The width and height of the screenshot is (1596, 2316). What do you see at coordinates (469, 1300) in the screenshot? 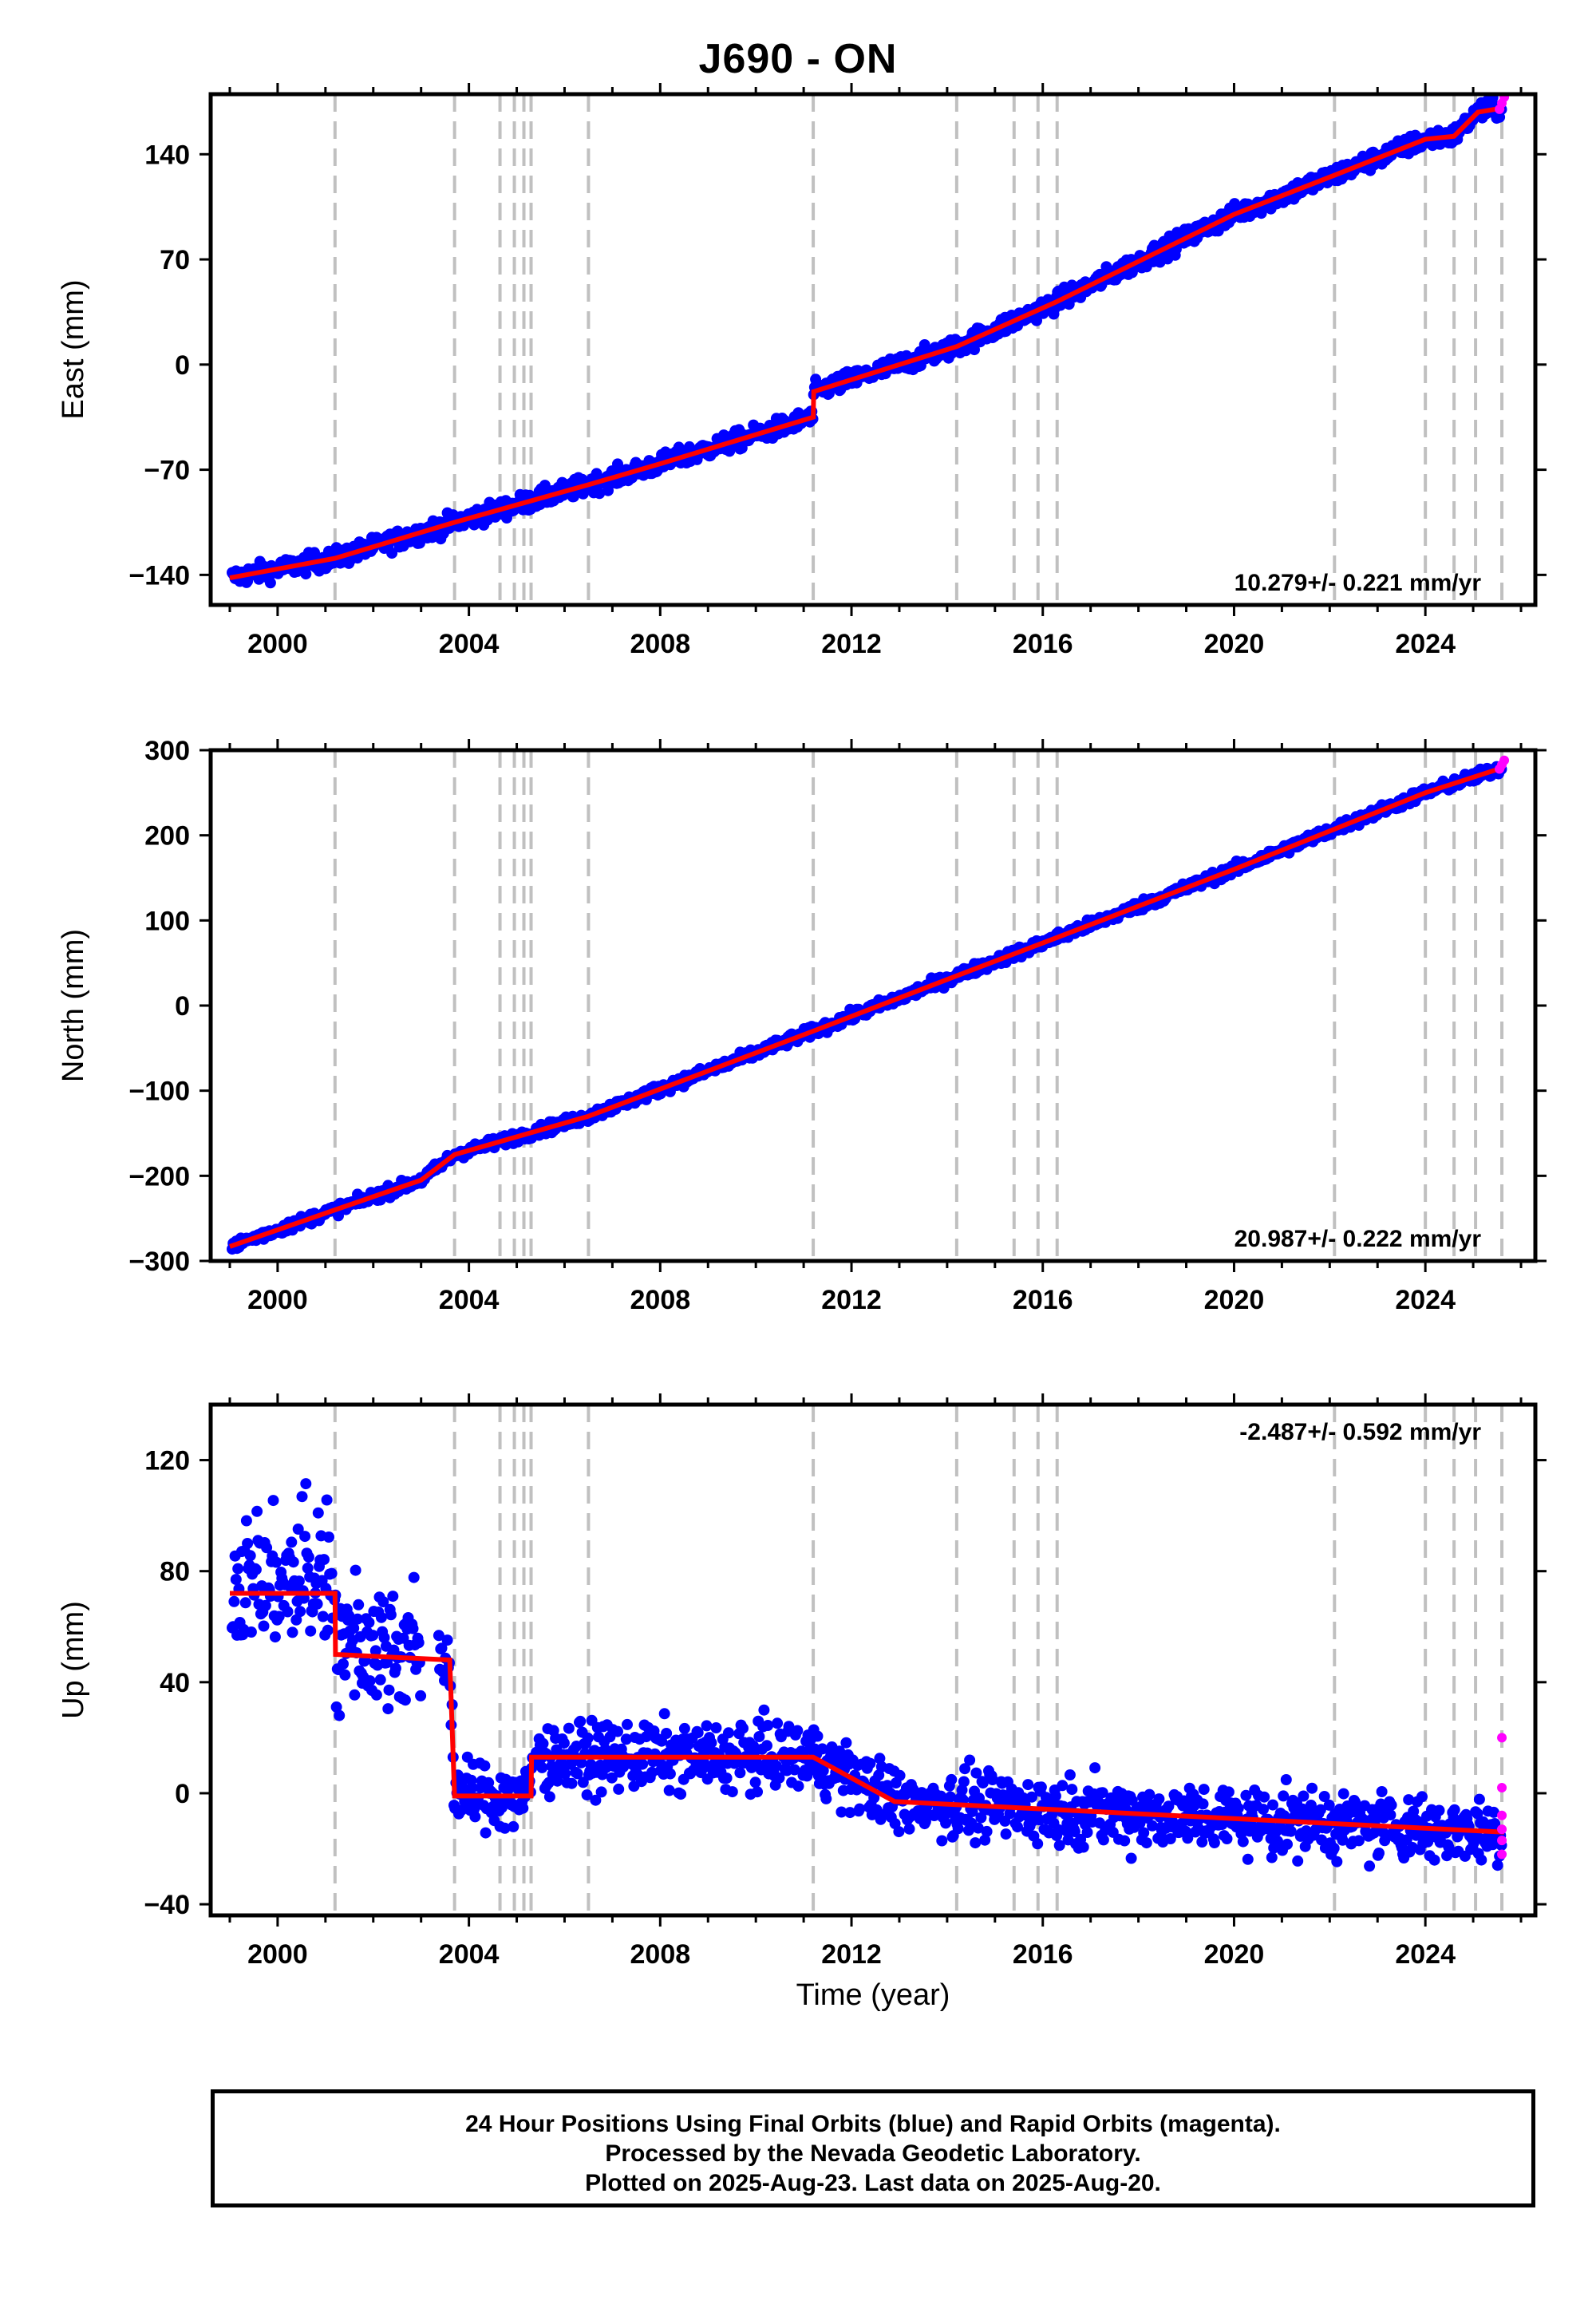
I see `x-tick-label: 2004` at bounding box center [469, 1300].